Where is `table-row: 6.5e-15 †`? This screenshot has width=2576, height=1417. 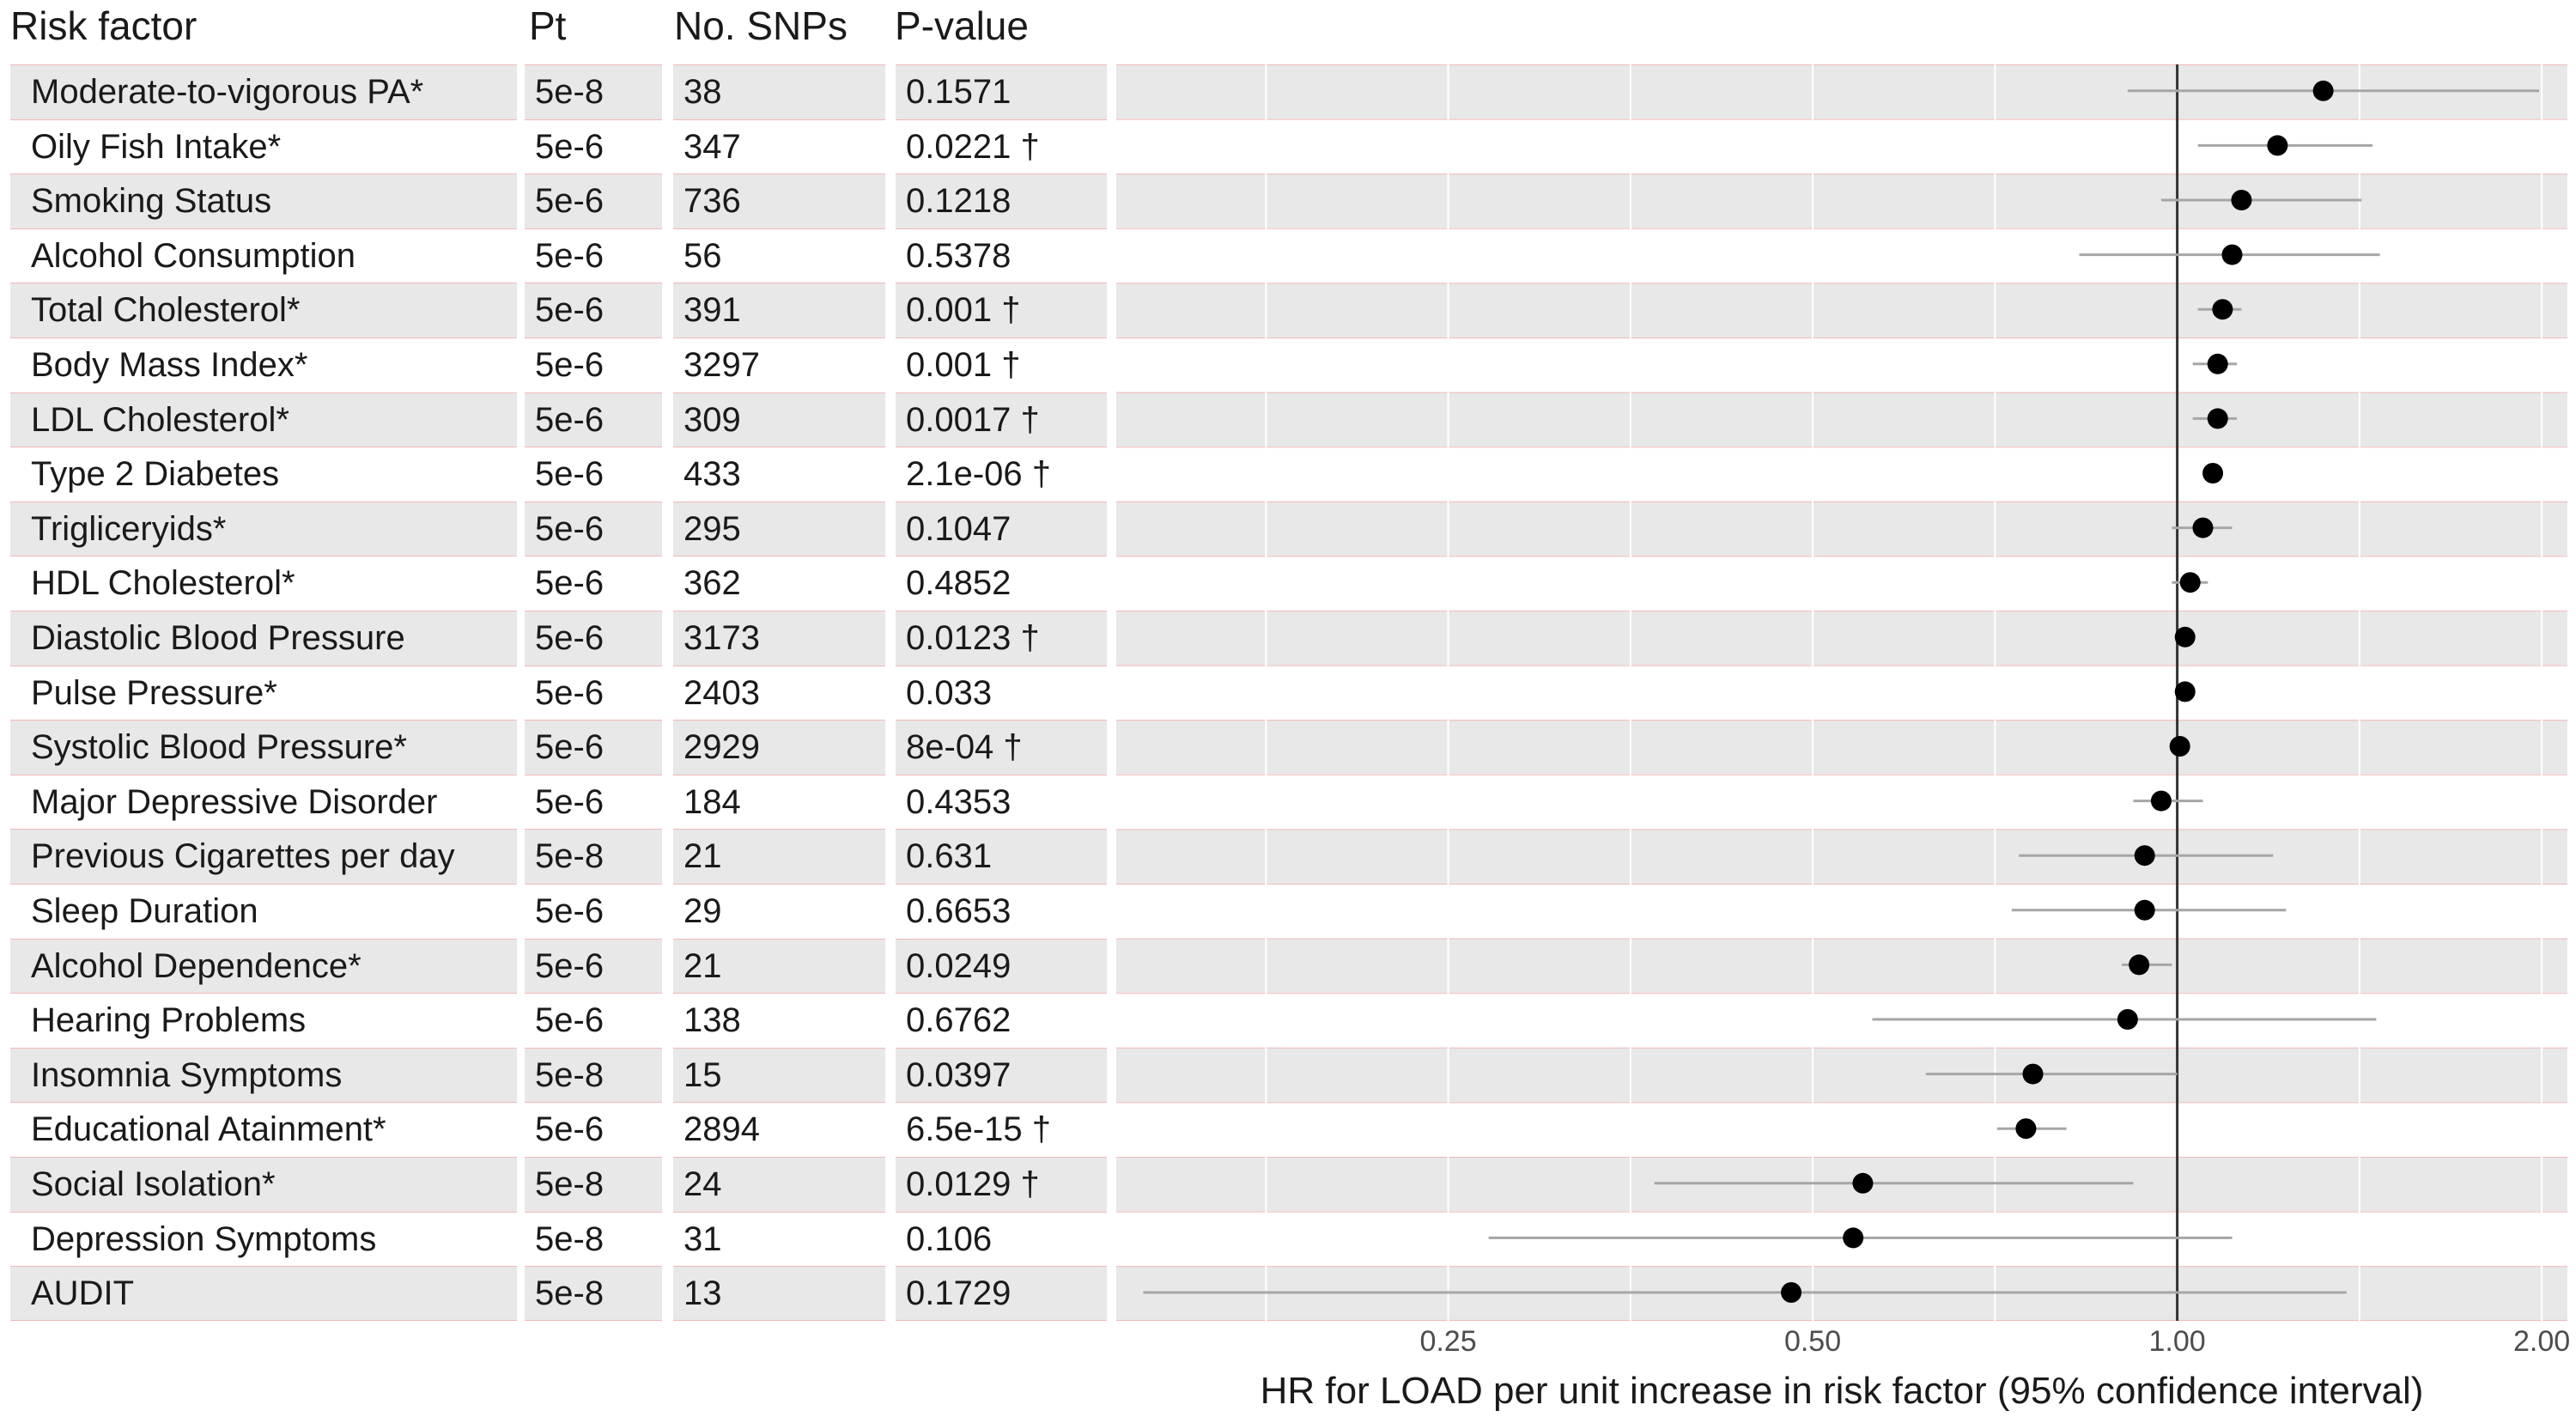 table-row: 6.5e-15 † is located at coordinates (1002, 1129).